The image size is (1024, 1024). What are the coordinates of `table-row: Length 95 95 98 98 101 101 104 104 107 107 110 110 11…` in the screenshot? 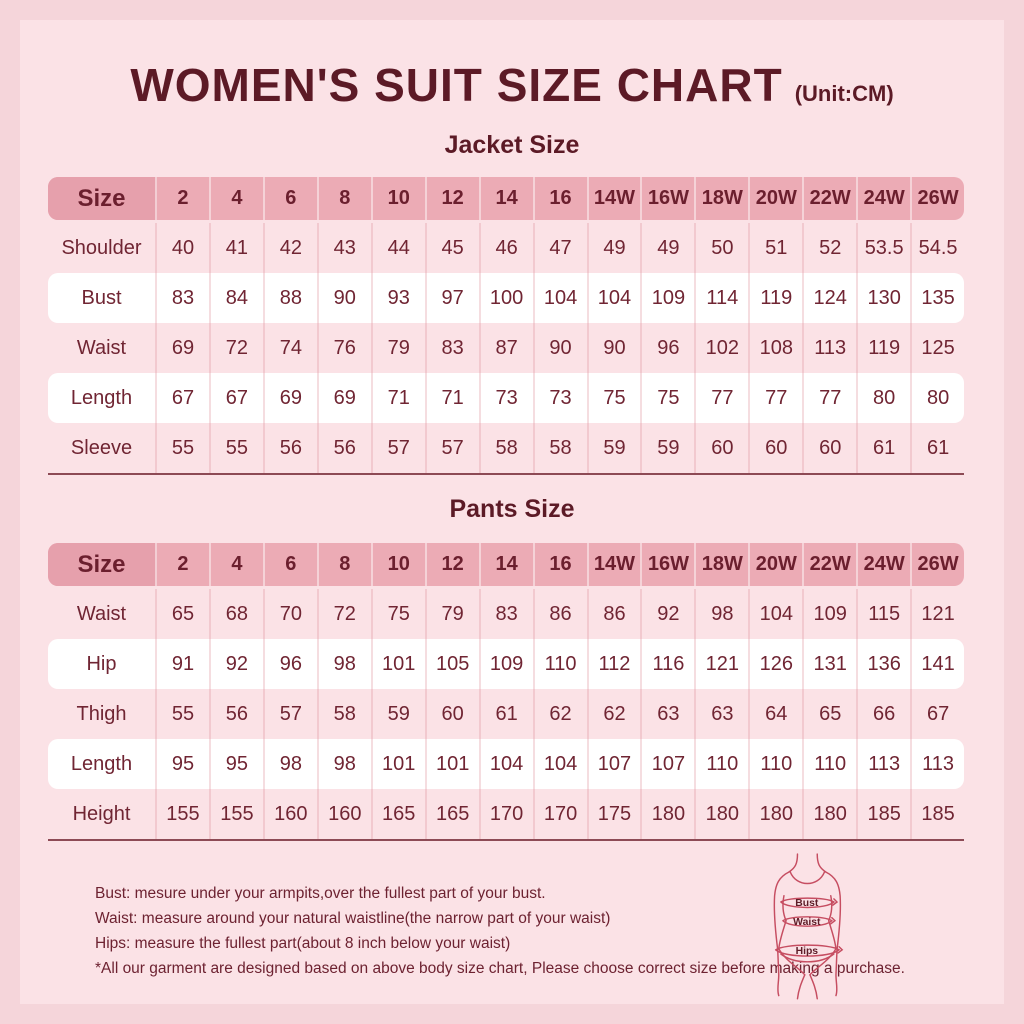 It's located at (506, 764).